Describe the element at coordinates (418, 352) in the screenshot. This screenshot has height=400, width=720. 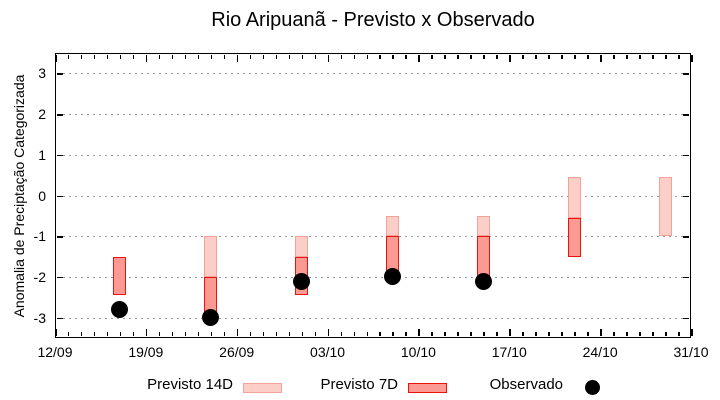
I see `x-tick-label: 10/10` at that location.